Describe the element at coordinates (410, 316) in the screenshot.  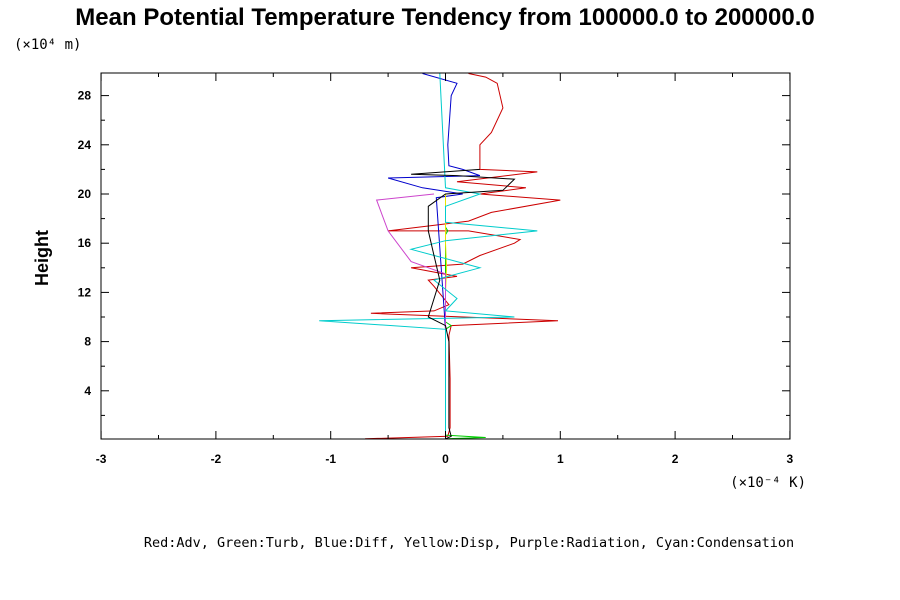
I see `series-line-radiation` at that location.